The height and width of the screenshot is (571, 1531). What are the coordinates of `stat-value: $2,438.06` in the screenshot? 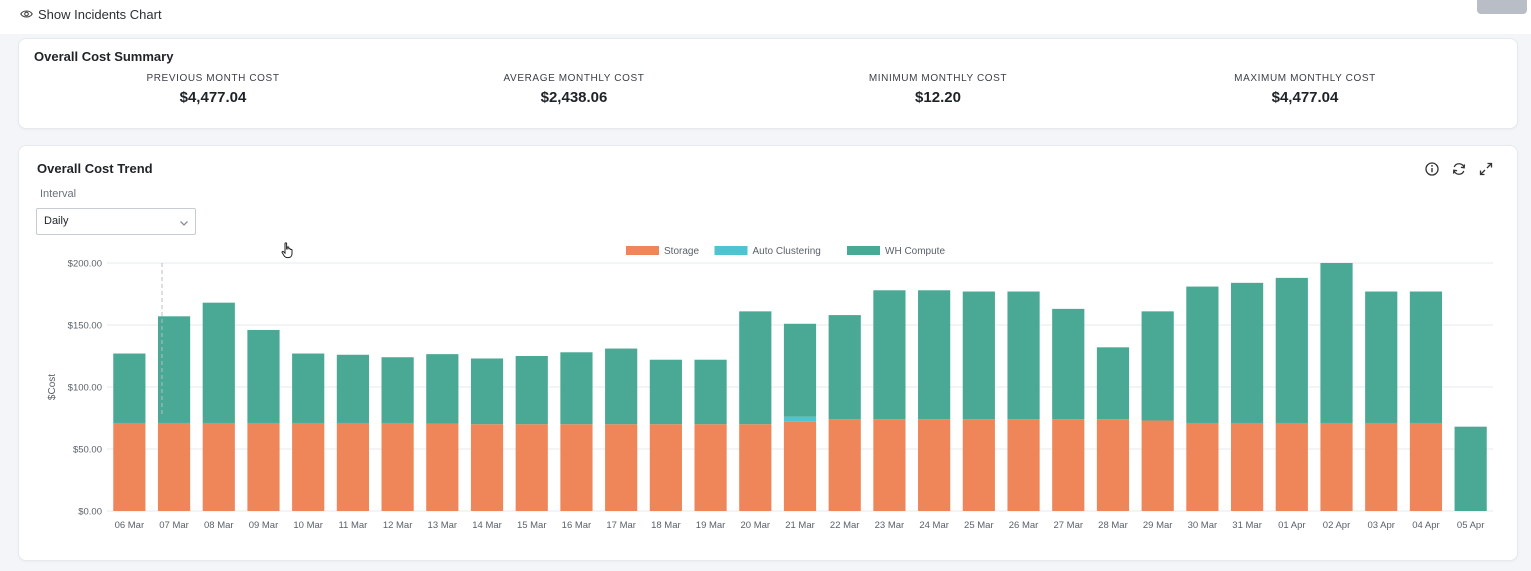 It's located at (574, 97).